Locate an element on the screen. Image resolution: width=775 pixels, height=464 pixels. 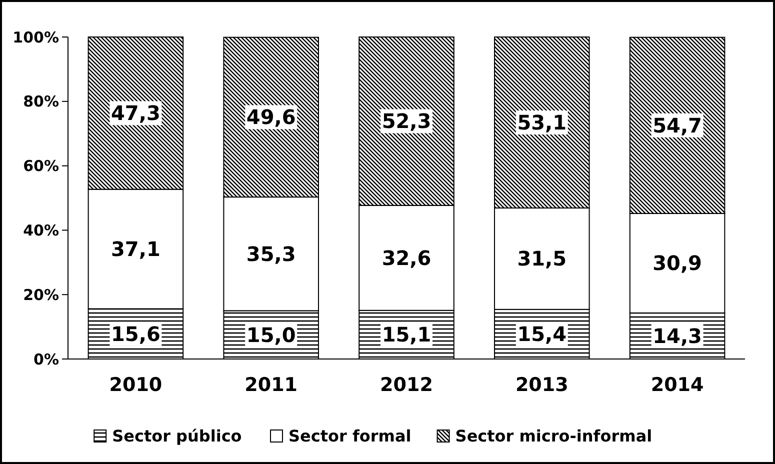
data-label: 15,0 is located at coordinates (271, 334).